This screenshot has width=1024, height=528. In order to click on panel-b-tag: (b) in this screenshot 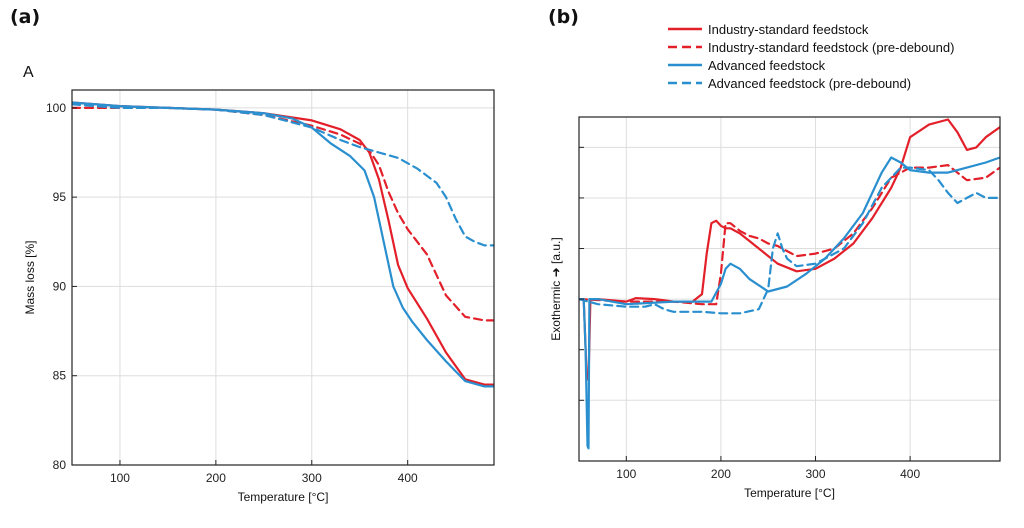, I will do `click(563, 17)`.